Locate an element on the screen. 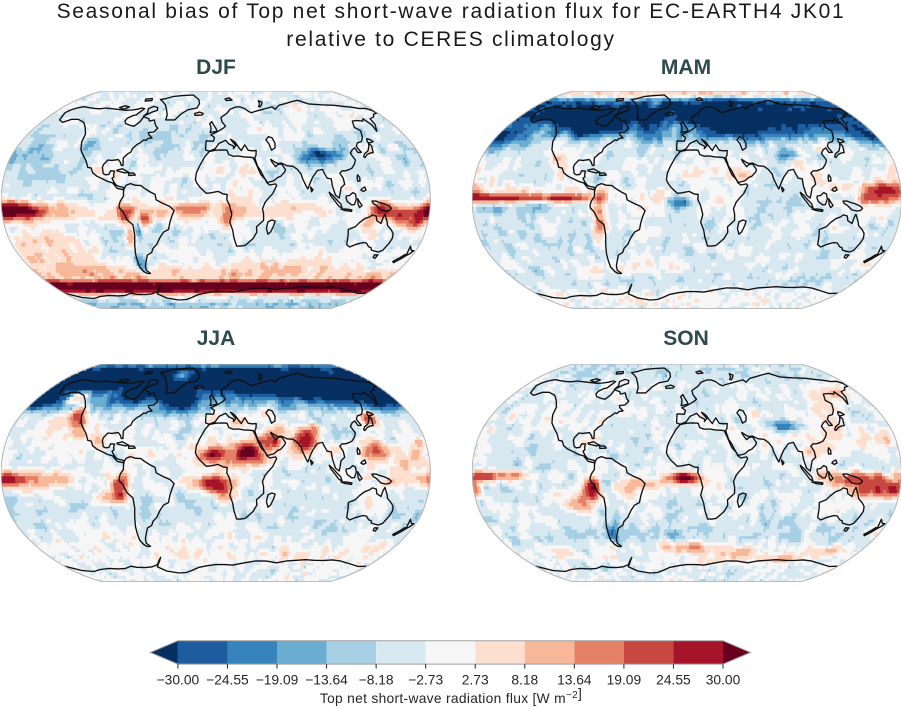 The width and height of the screenshot is (902, 709). svg-text: −8.18 is located at coordinates (376, 680).